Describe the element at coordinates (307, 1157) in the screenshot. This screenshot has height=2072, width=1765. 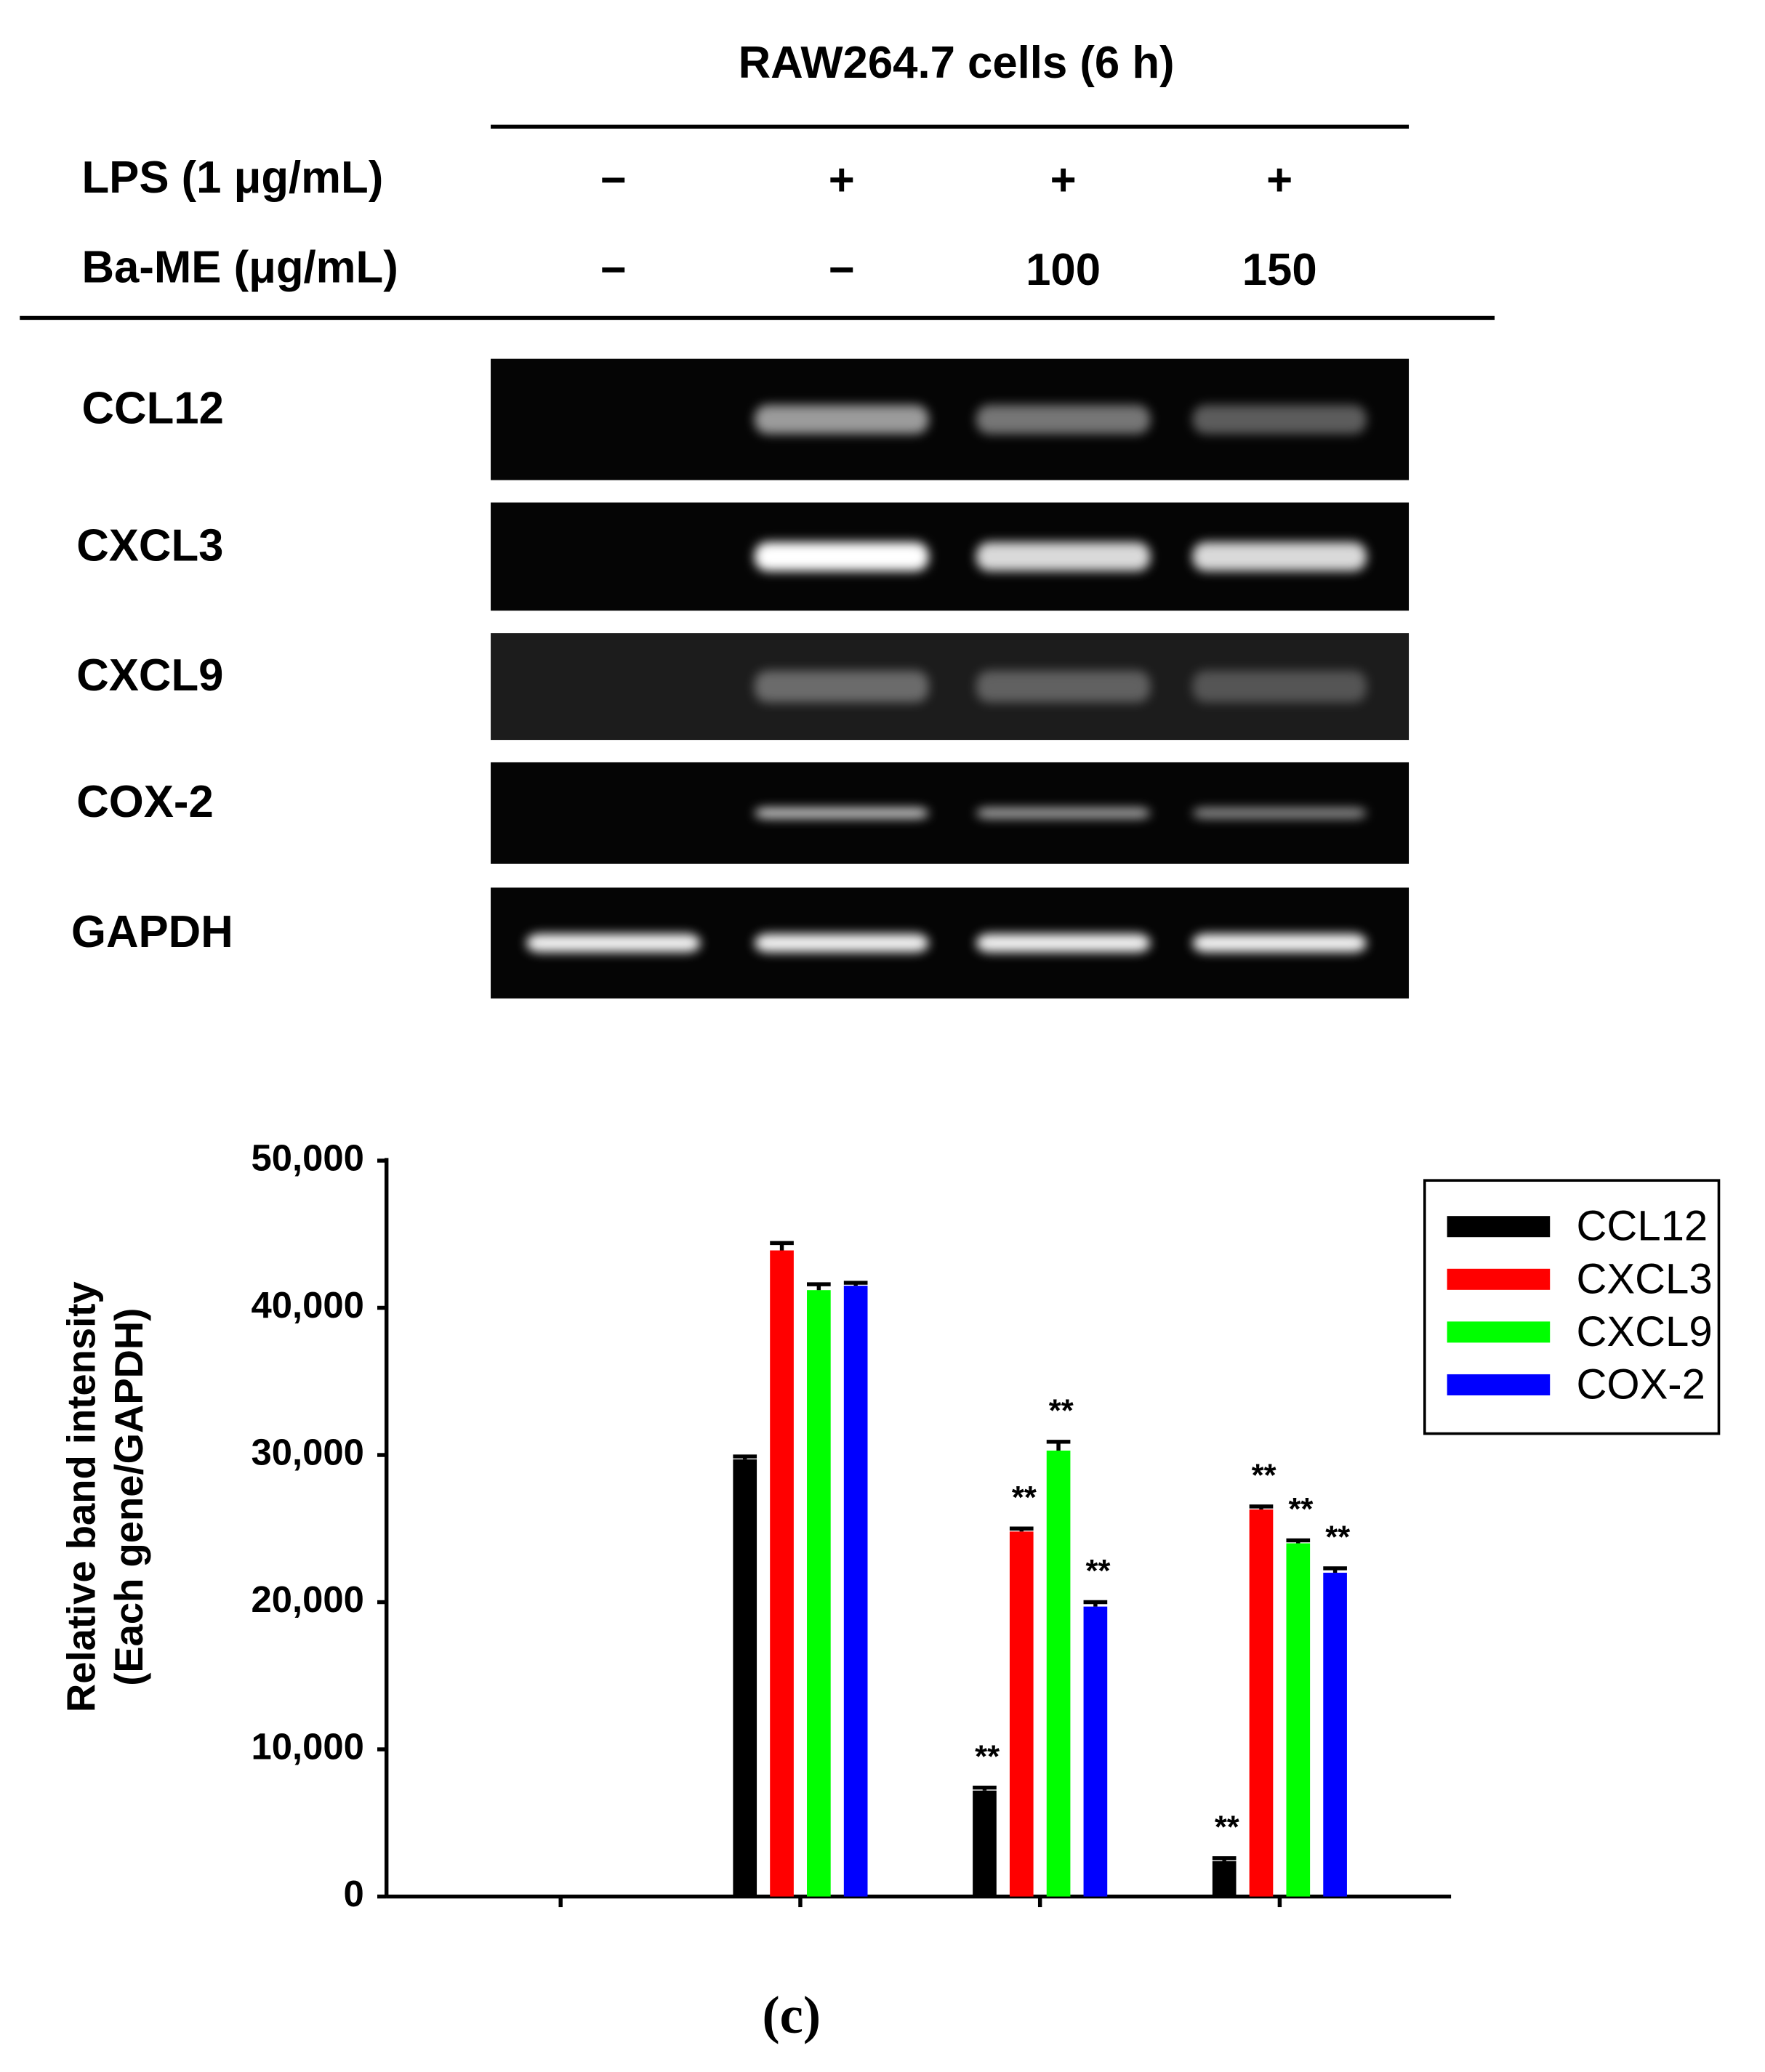
I see `y-tick-label: 50,000` at that location.